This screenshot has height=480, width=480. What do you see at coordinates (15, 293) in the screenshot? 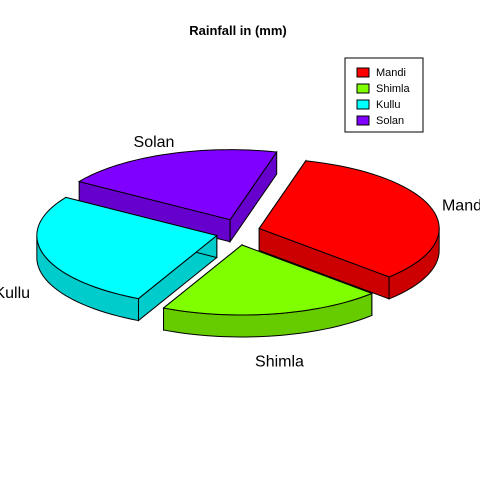
I see `slice-label-kullu: Kullu` at bounding box center [15, 293].